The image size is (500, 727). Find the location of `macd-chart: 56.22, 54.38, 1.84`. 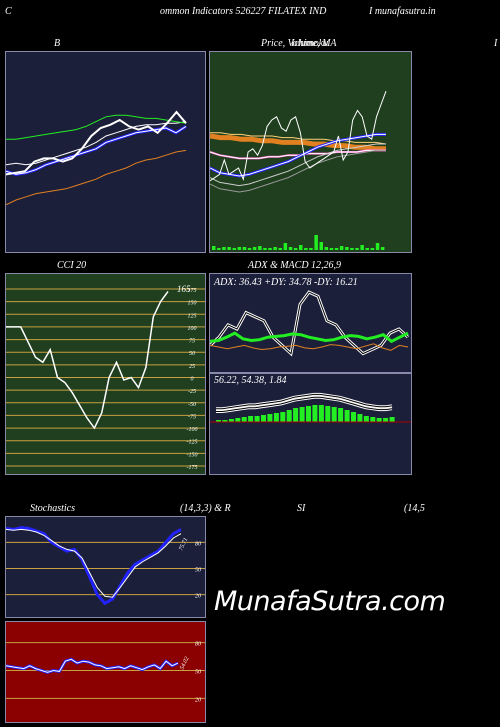

macd-chart: 56.22, 54.38, 1.84 is located at coordinates (310, 399).